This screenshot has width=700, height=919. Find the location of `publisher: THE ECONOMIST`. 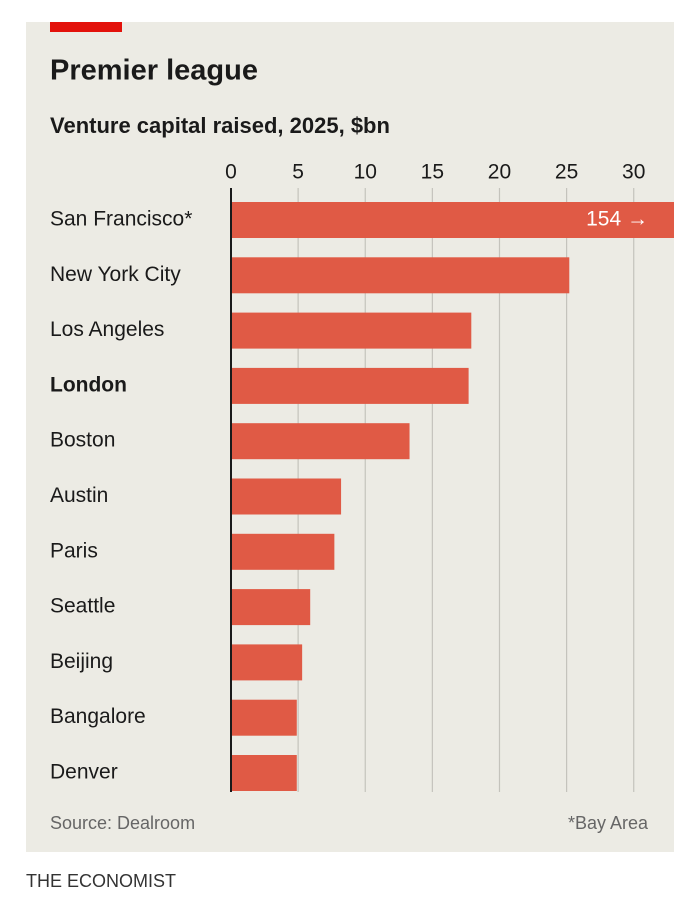

publisher: THE ECONOMIST is located at coordinates (101, 881).